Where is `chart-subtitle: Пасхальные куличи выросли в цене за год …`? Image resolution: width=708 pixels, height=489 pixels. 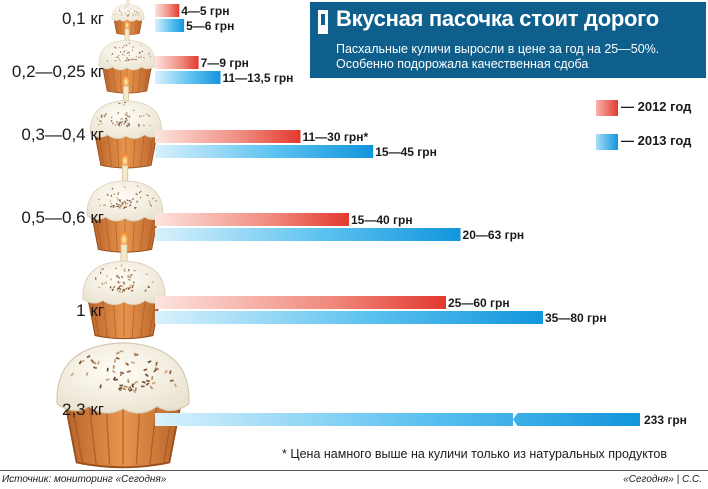 chart-subtitle: Пасхальные куличи выросли в цене за год … is located at coordinates (497, 57).